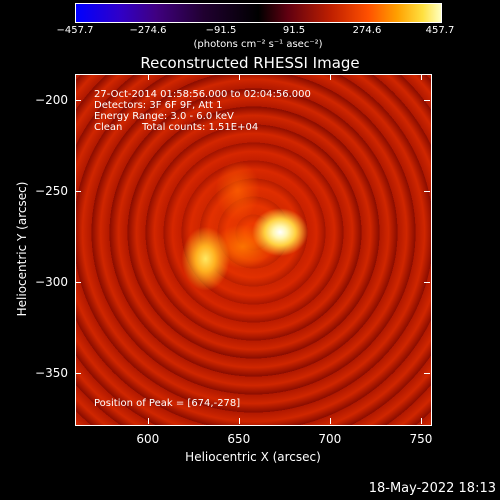 This screenshot has height=500, width=500. Describe the element at coordinates (330, 439) in the screenshot. I see `x-tick-label: 700` at that location.